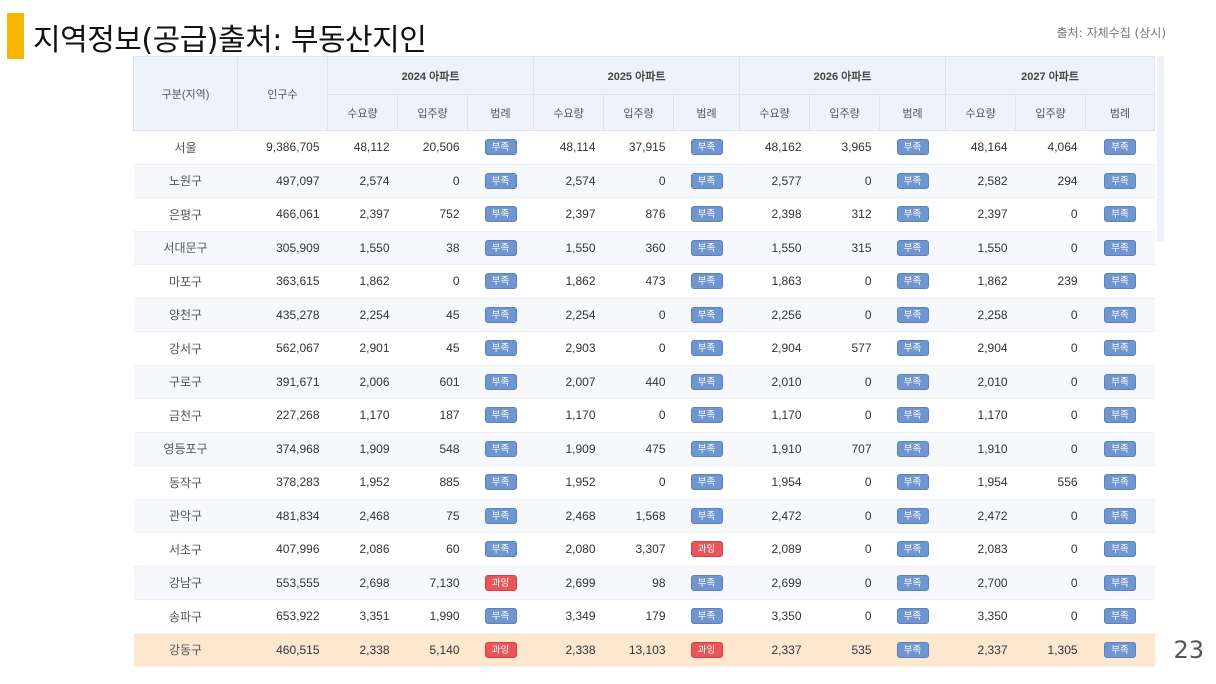 This screenshot has width=1216, height=684. I want to click on supply-cell: 876, so click(638, 214).